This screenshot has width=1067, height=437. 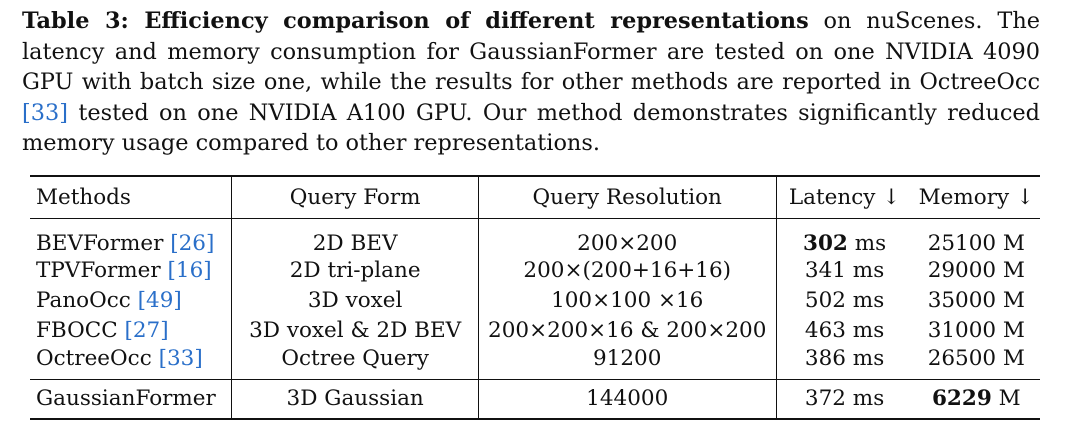 I want to click on header-memory: Memory ↓, so click(x=976, y=197).